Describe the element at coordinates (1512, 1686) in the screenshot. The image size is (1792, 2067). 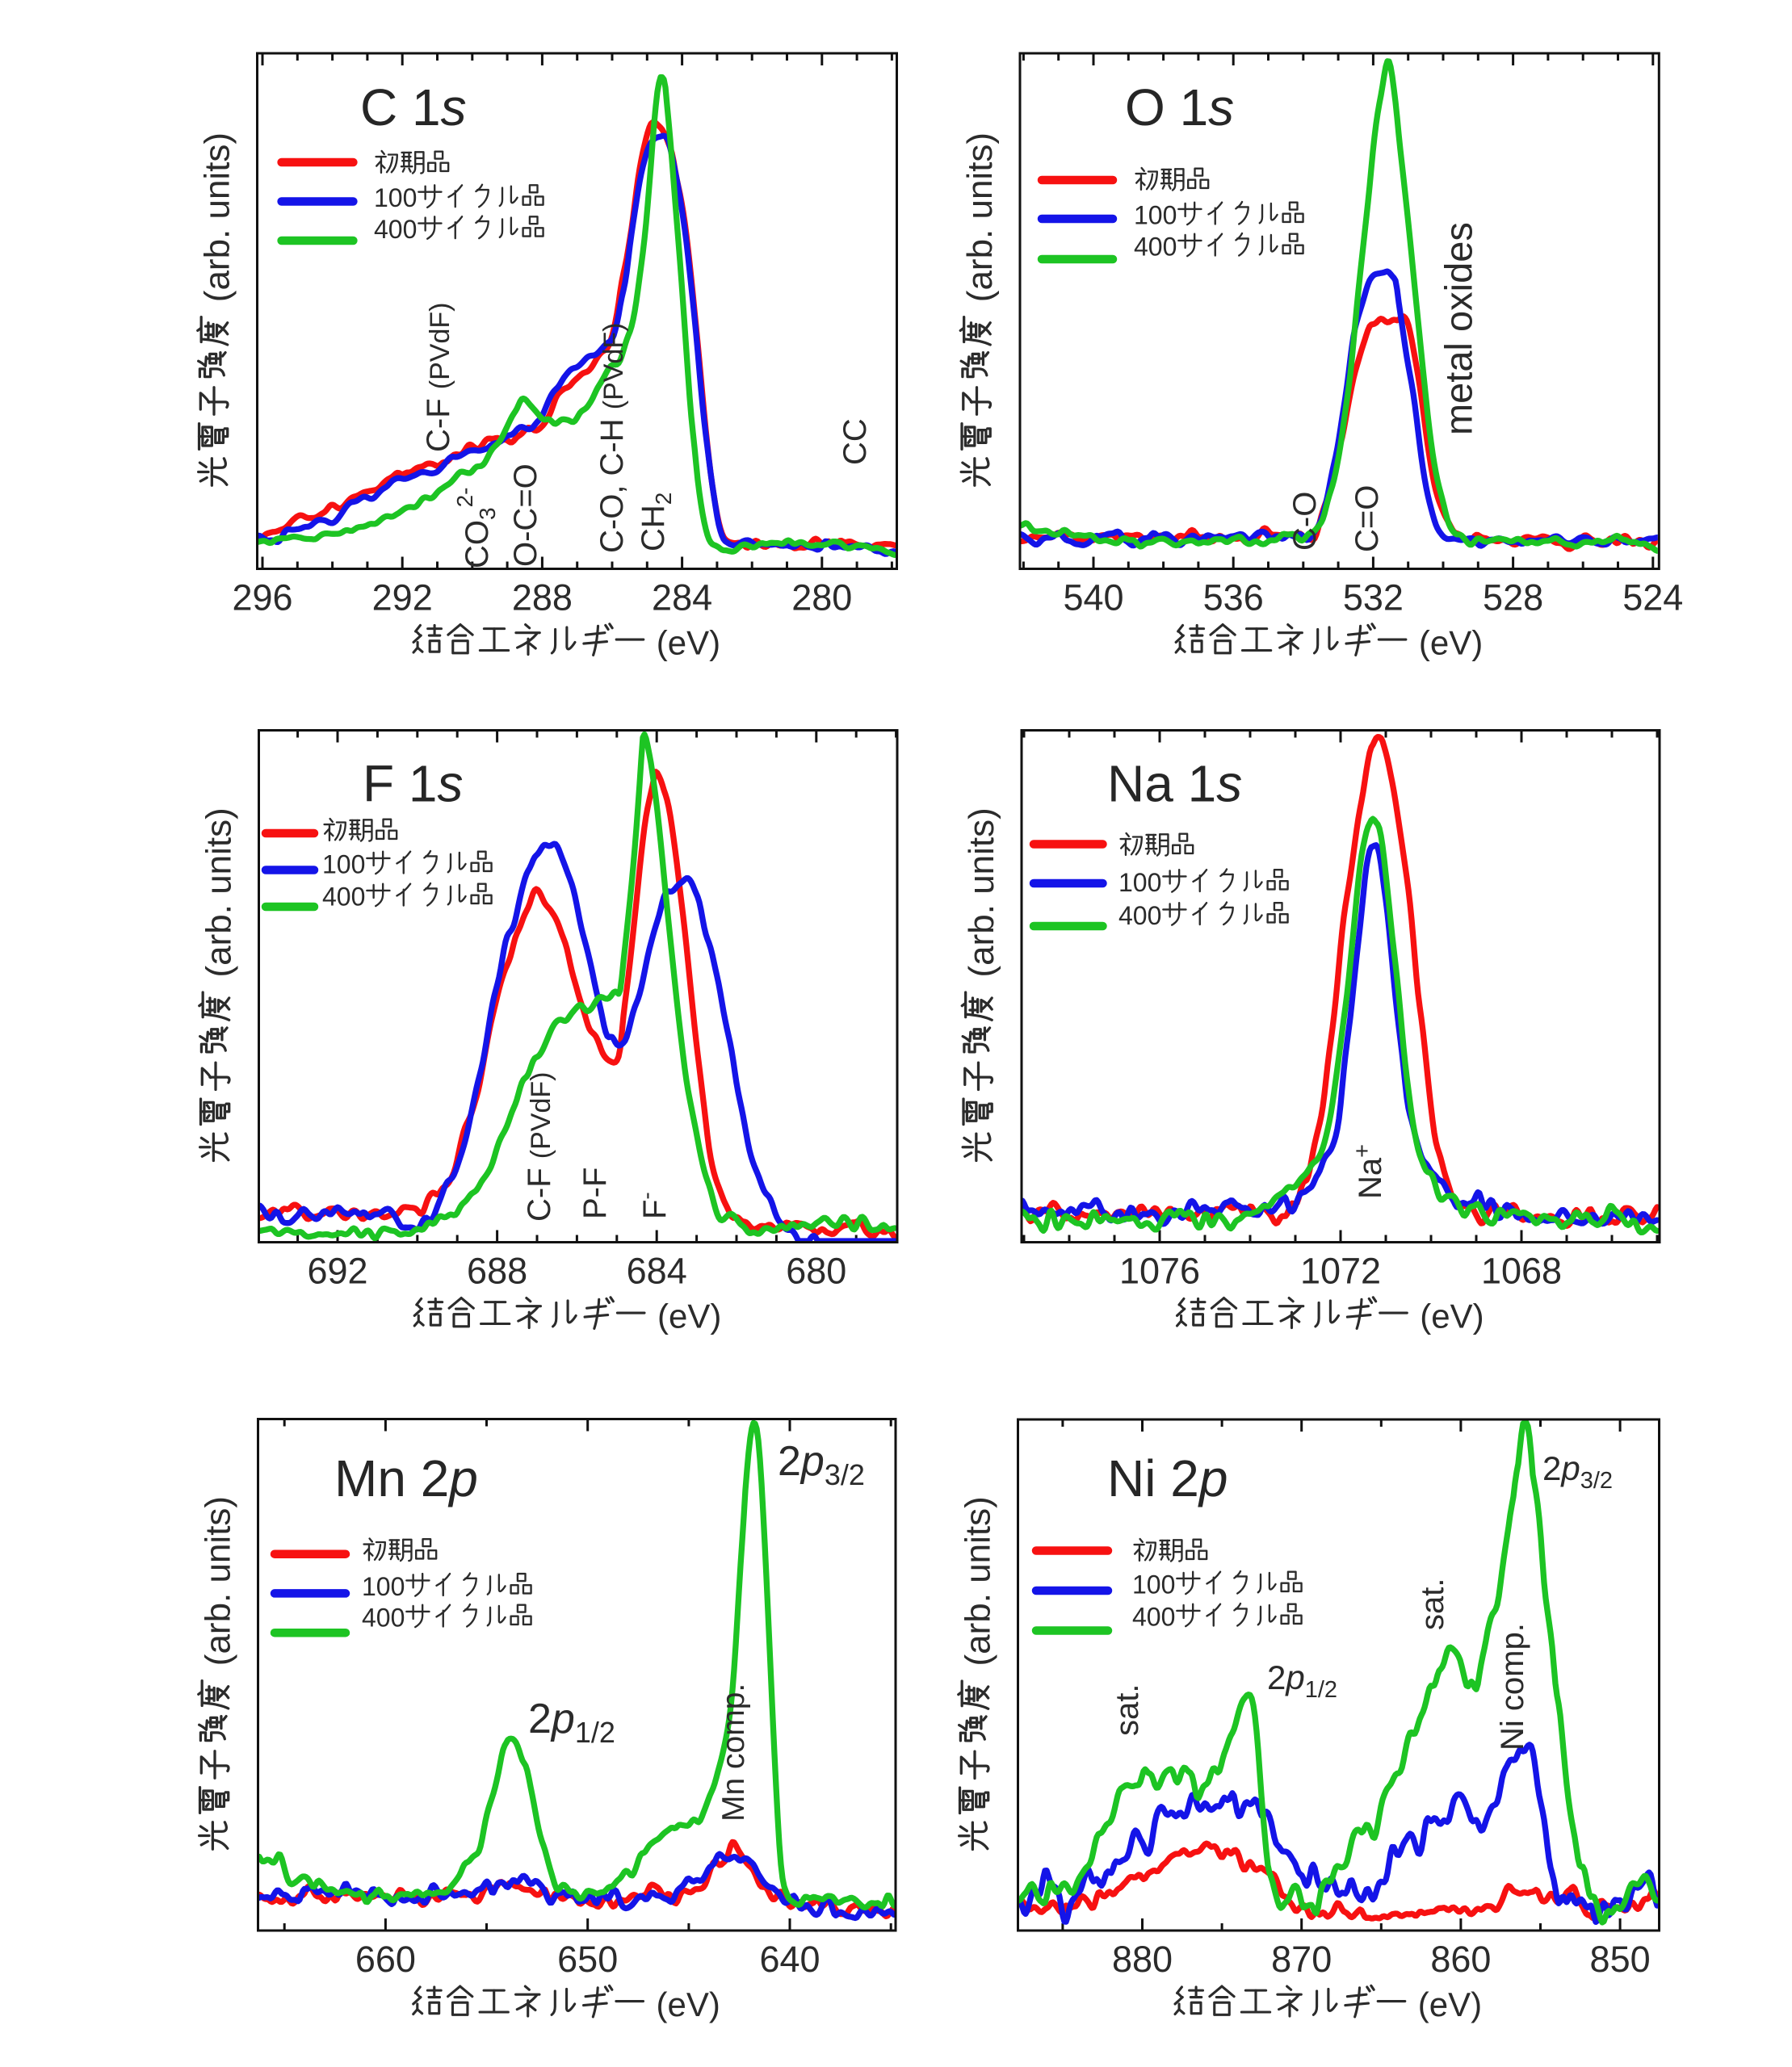
I see `svg-text: Ni comp.` at that location.